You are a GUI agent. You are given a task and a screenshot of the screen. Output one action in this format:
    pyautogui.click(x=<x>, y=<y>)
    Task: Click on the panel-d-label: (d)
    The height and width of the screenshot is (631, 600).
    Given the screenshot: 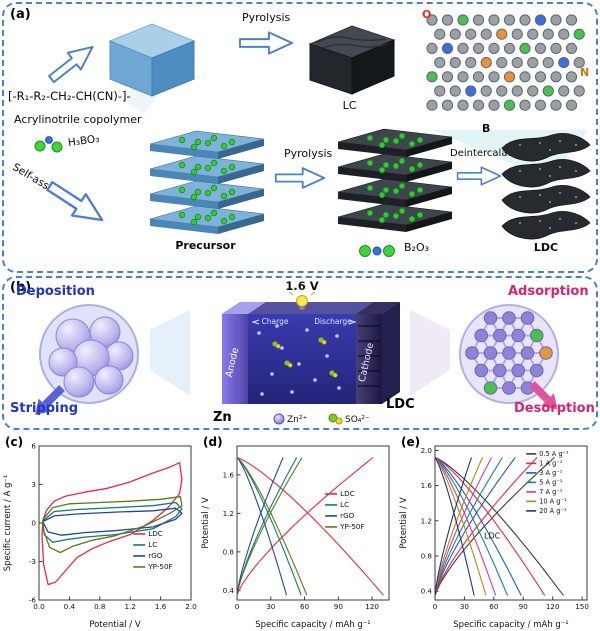 What is the action you would take?
    pyautogui.click(x=213, y=442)
    